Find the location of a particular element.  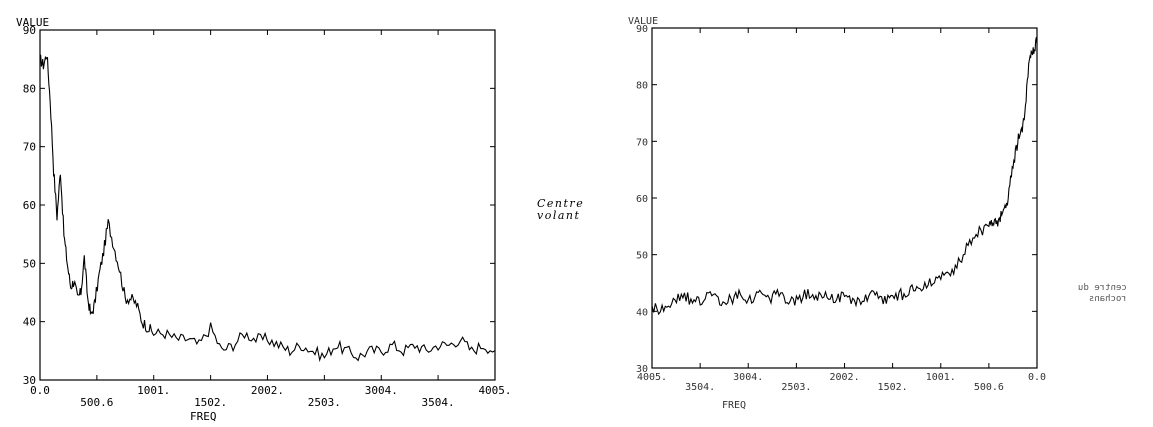

rochans-label: rochans is located at coordinates (1107, 299).